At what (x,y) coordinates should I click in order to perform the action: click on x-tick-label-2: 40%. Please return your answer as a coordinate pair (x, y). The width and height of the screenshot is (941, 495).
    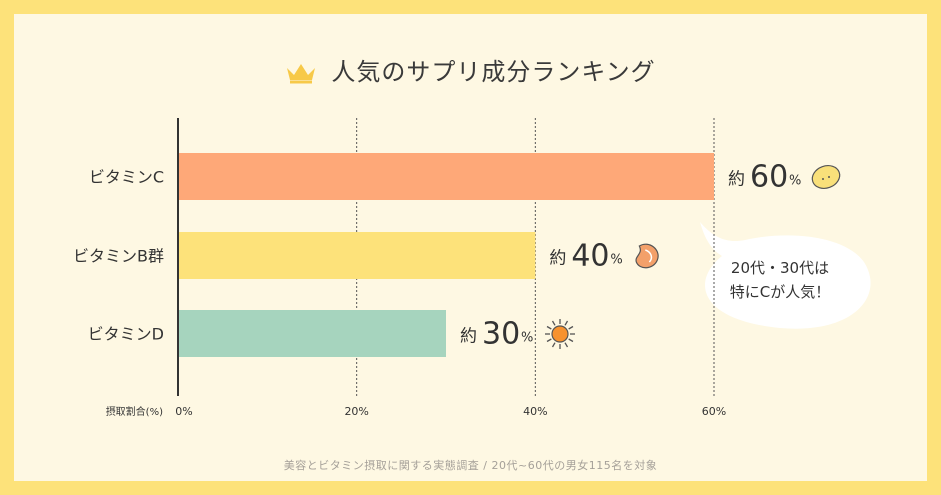
    Looking at the image, I should click on (535, 411).